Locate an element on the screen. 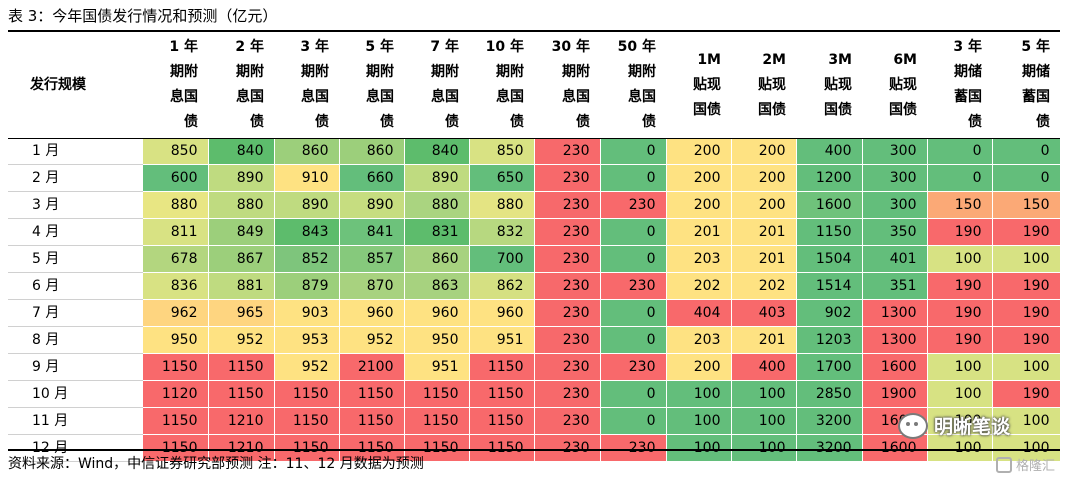 Image resolution: width=1072 pixels, height=478 pixels. value-cell: 1900 is located at coordinates (895, 394).